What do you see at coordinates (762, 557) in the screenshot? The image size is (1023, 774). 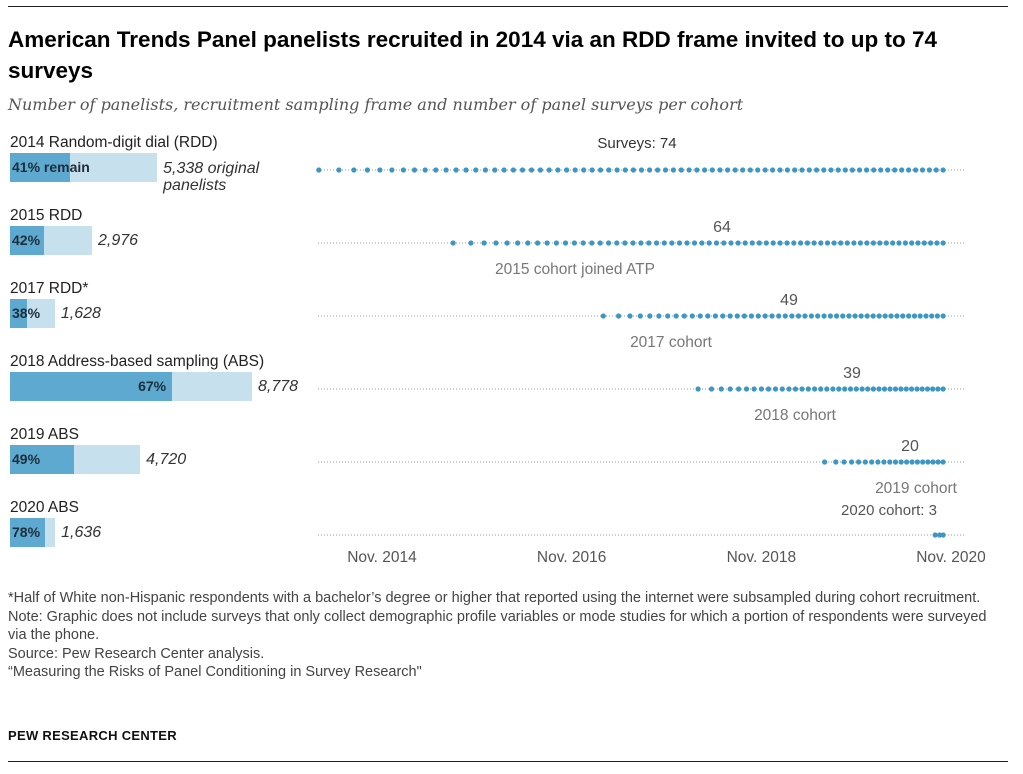 I see `x-tick-label: Nov. 2018` at bounding box center [762, 557].